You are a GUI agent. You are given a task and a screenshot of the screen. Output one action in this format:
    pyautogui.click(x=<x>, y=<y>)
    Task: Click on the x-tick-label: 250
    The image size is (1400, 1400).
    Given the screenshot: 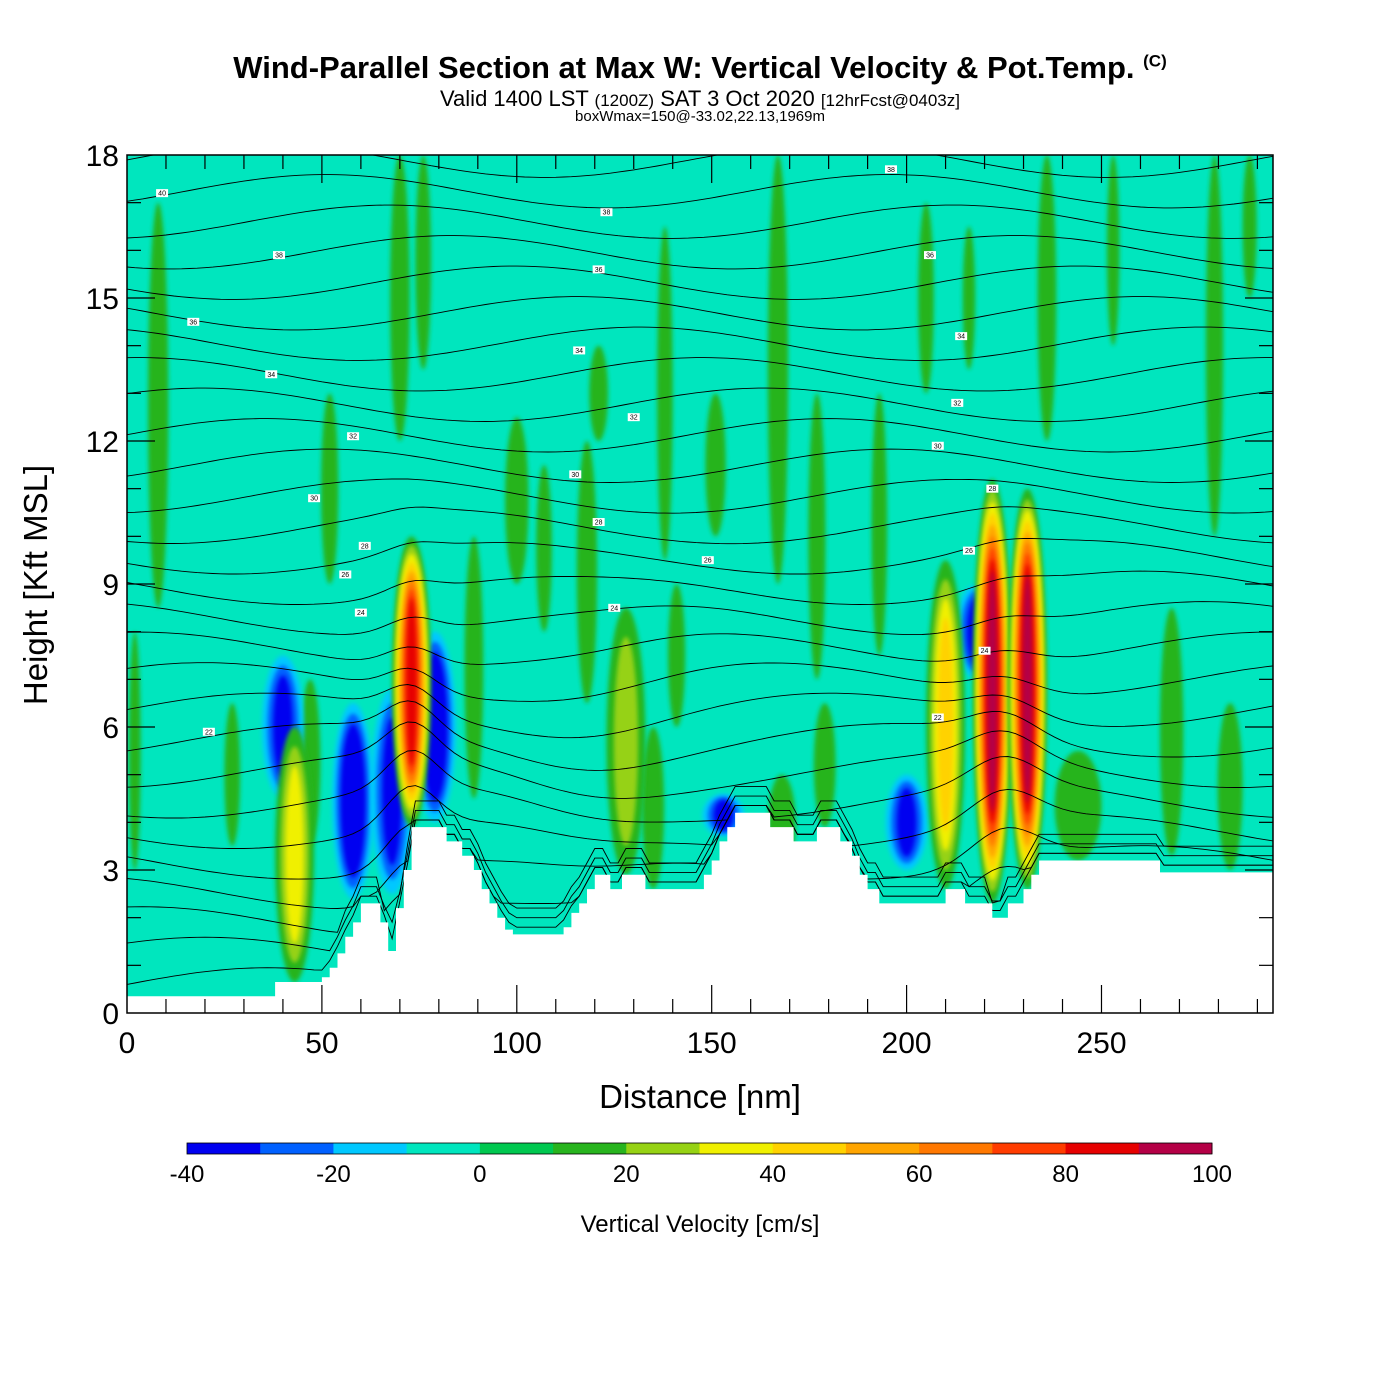 What is the action you would take?
    pyautogui.click(x=1101, y=1043)
    